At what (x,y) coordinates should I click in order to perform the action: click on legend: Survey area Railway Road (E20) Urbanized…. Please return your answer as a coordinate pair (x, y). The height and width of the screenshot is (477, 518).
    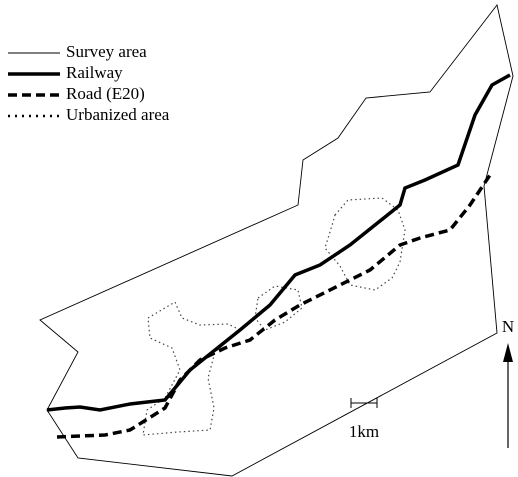
    Looking at the image, I should click on (89, 83).